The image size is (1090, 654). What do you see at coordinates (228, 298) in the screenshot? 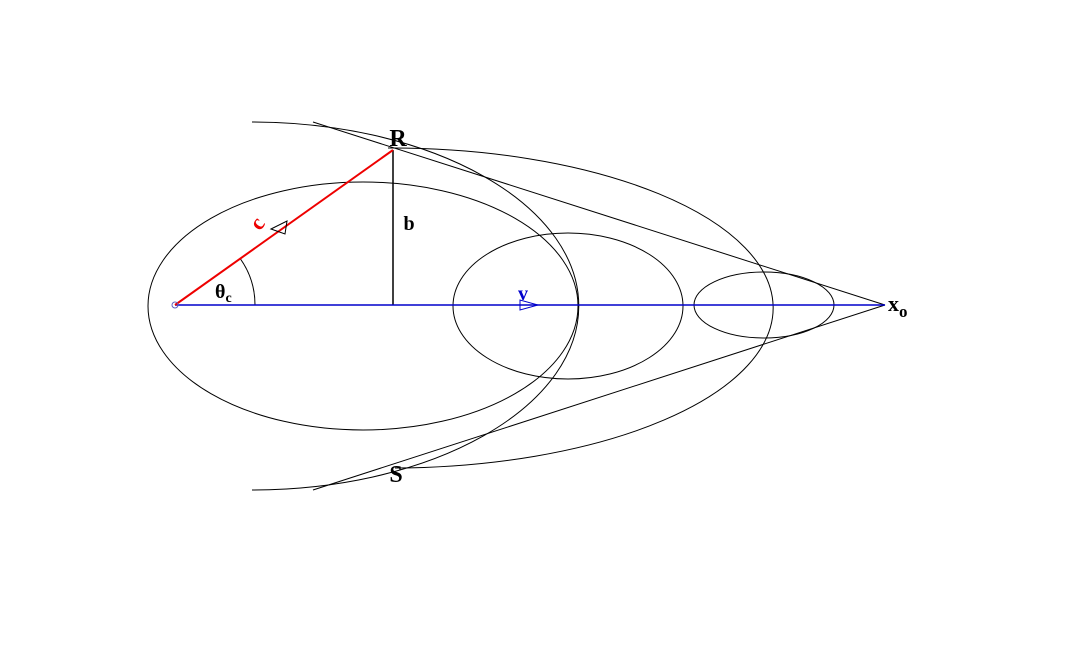
I see `theta-subscript: c` at bounding box center [228, 298].